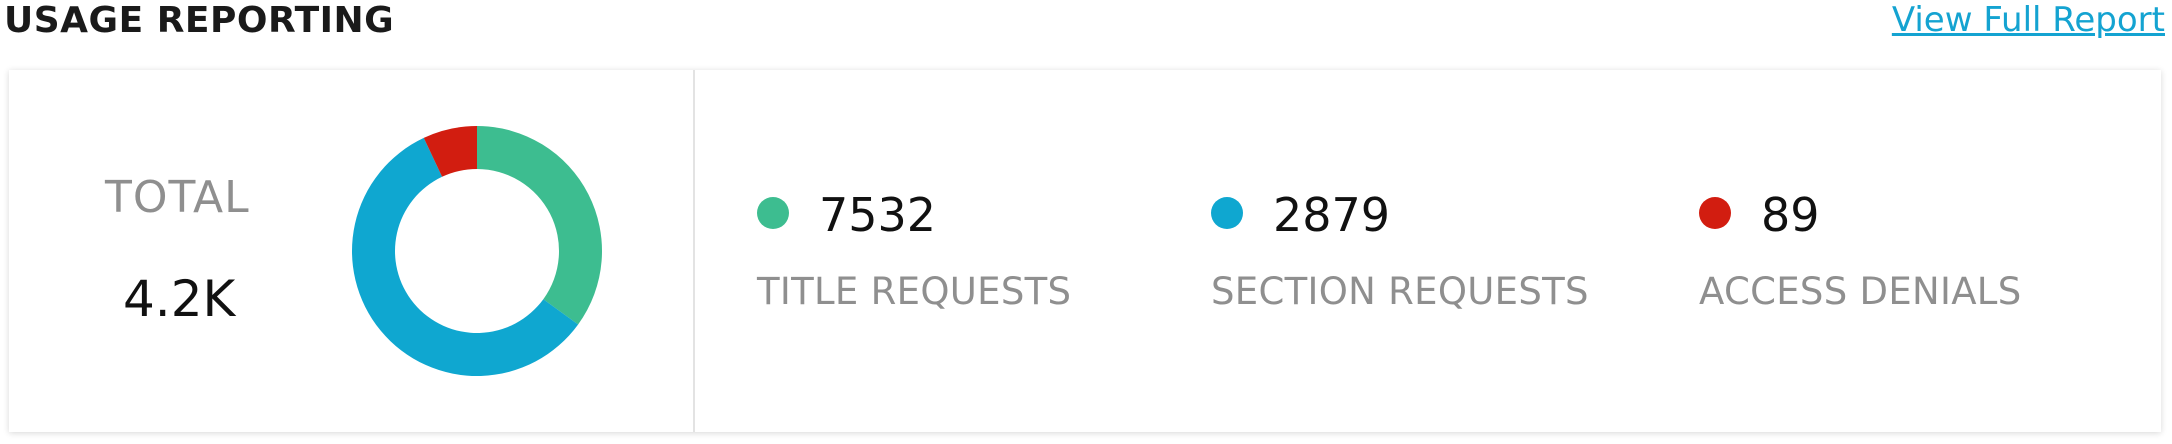 The height and width of the screenshot is (444, 2172). What do you see at coordinates (177, 197) in the screenshot?
I see `total-label: TOTAL` at bounding box center [177, 197].